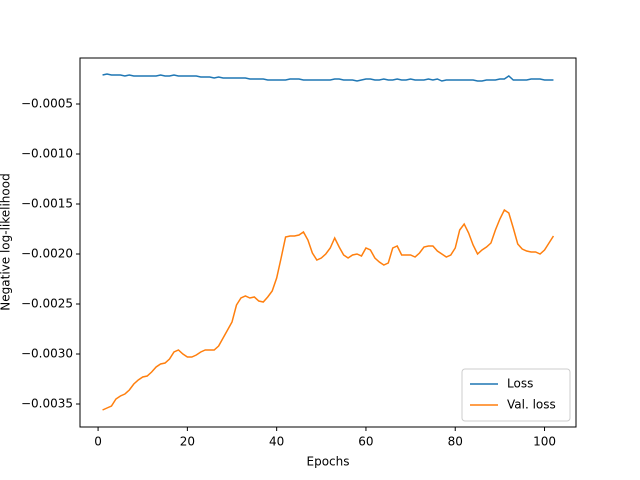 The width and height of the screenshot is (640, 480). I want to click on x-tick-label: 80, so click(455, 442).